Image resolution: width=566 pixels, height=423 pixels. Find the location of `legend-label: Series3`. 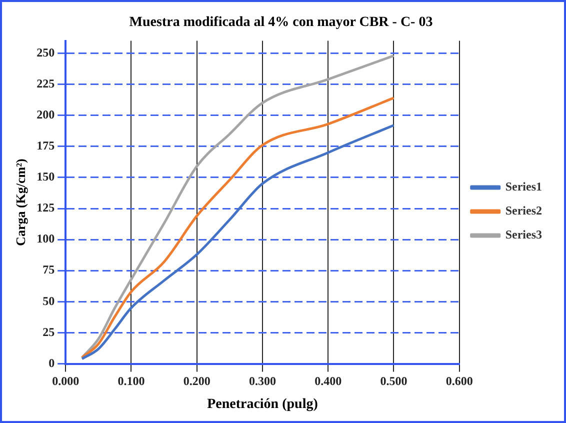

legend-label: Series3 is located at coordinates (523, 235).